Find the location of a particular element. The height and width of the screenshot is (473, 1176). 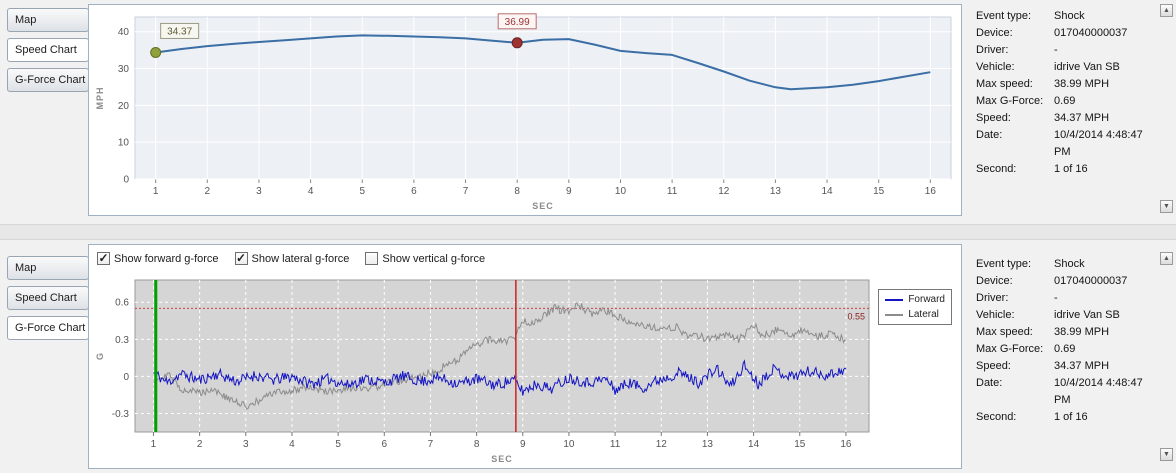

x-tick-label: 10 is located at coordinates (569, 444).